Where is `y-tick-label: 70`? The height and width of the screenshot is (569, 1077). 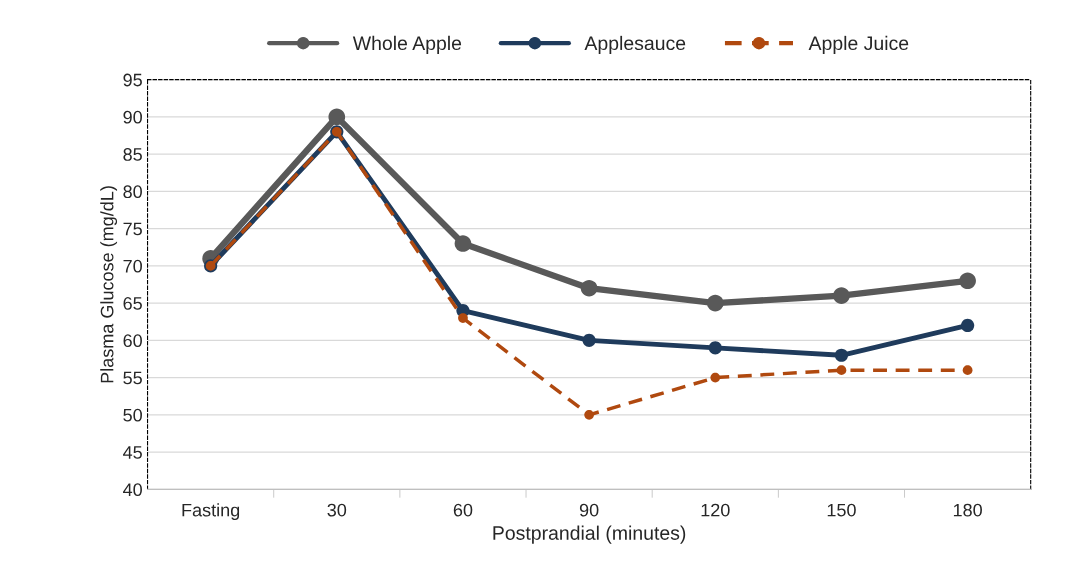 y-tick-label: 70 is located at coordinates (132, 266).